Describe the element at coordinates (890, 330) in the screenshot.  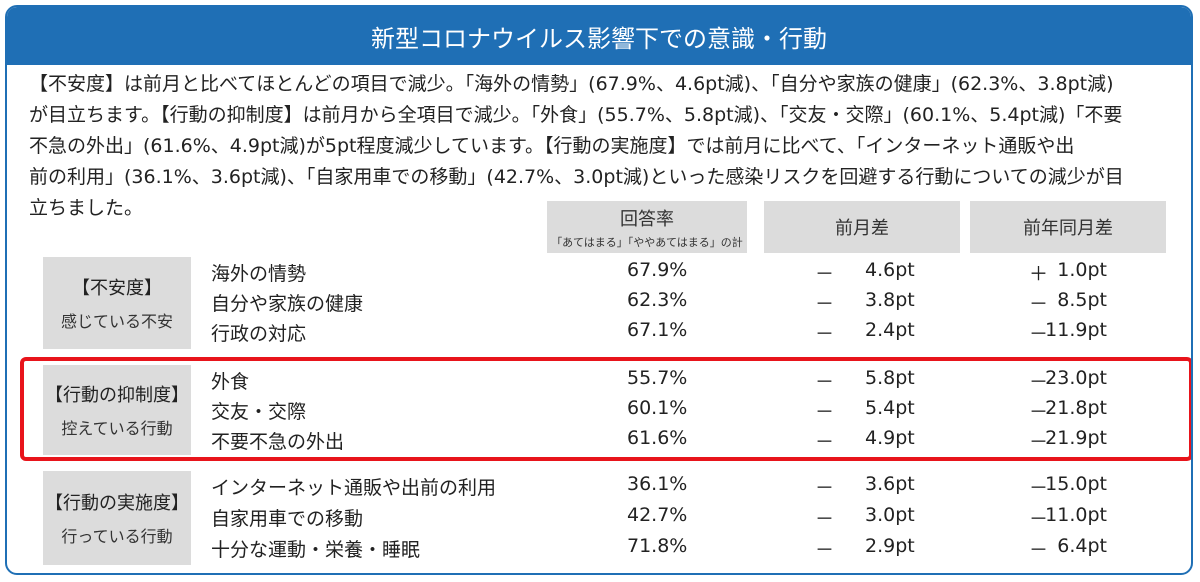
I see `row-mom: 2.4pt` at that location.